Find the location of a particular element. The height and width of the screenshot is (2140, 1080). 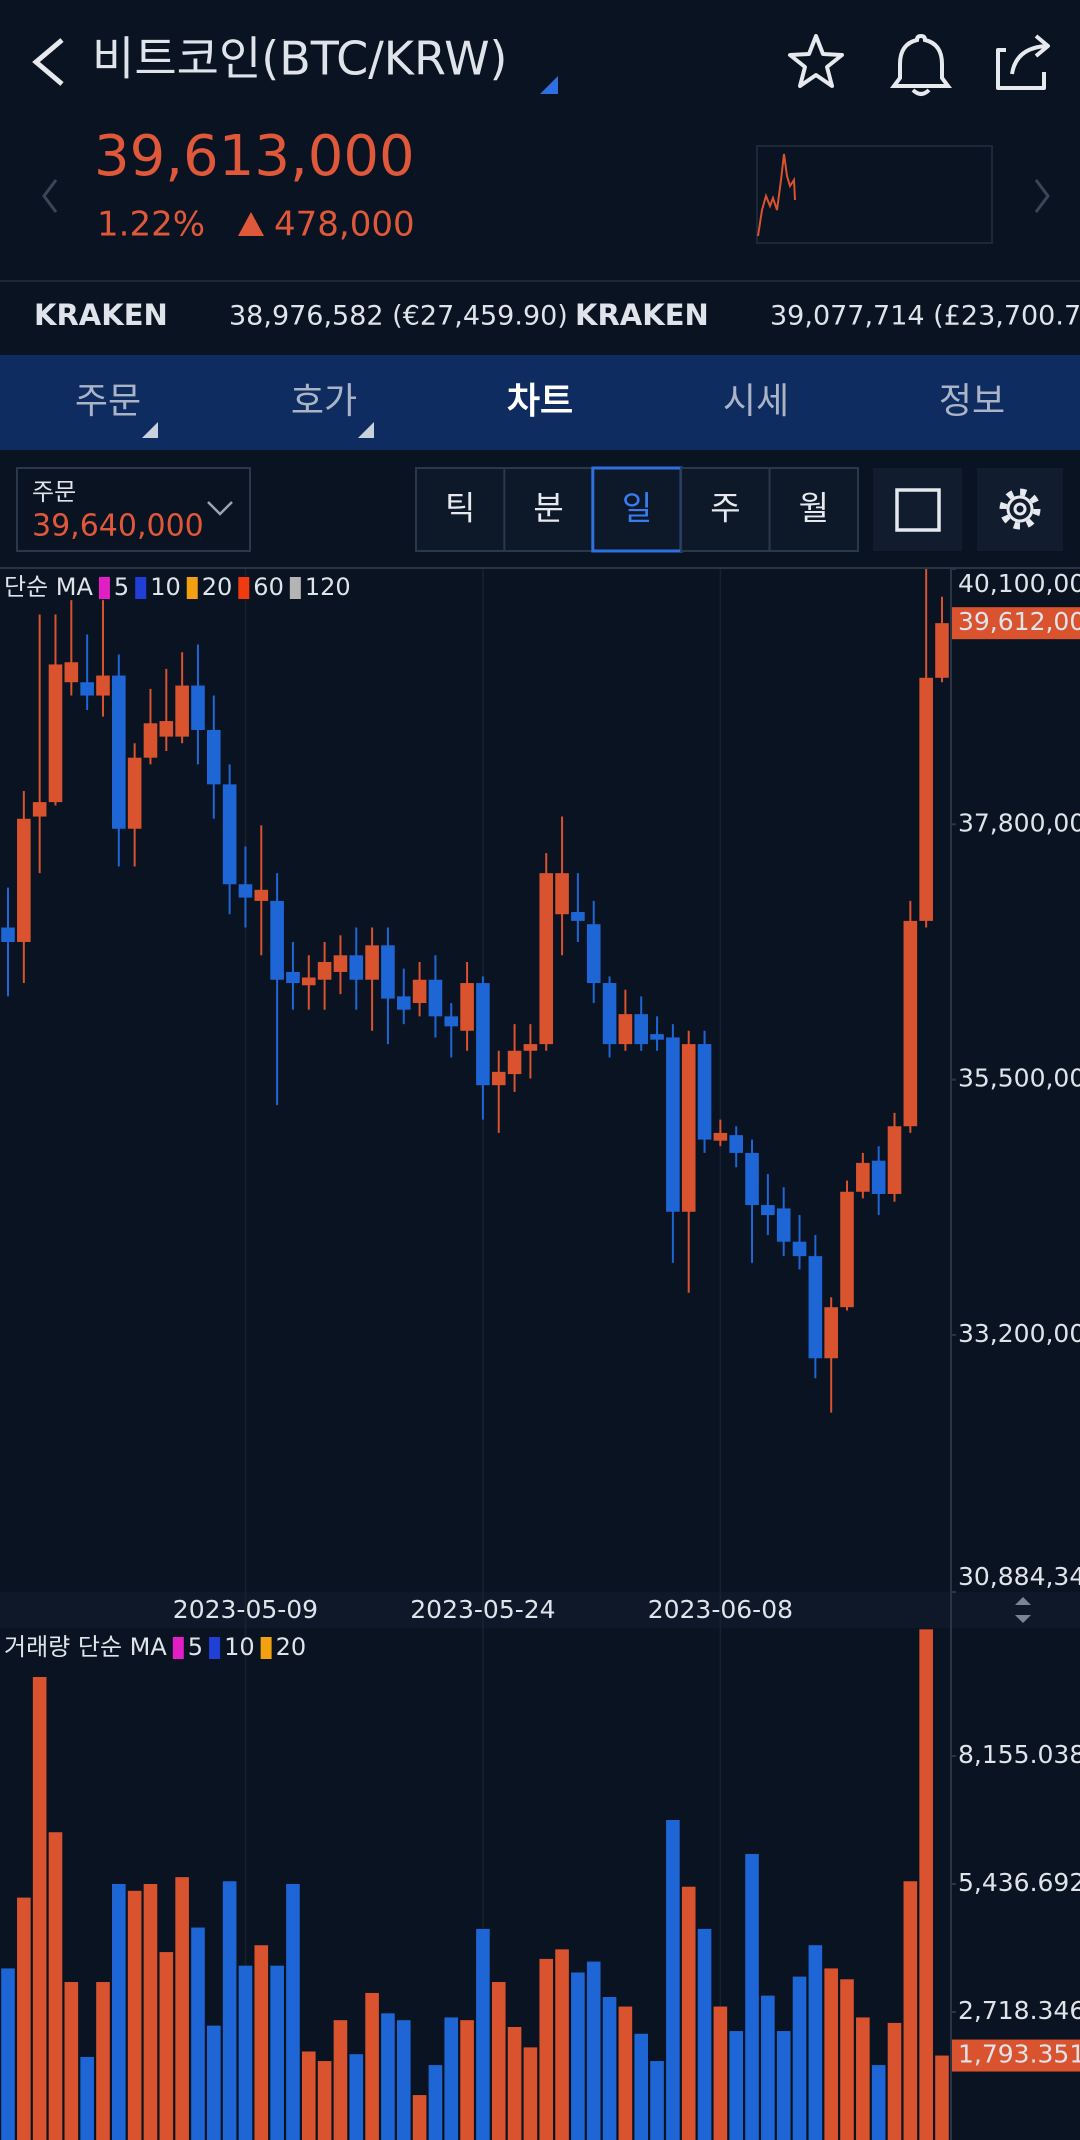

legend-label: 거래량 단순 MA is located at coordinates (85, 1647).